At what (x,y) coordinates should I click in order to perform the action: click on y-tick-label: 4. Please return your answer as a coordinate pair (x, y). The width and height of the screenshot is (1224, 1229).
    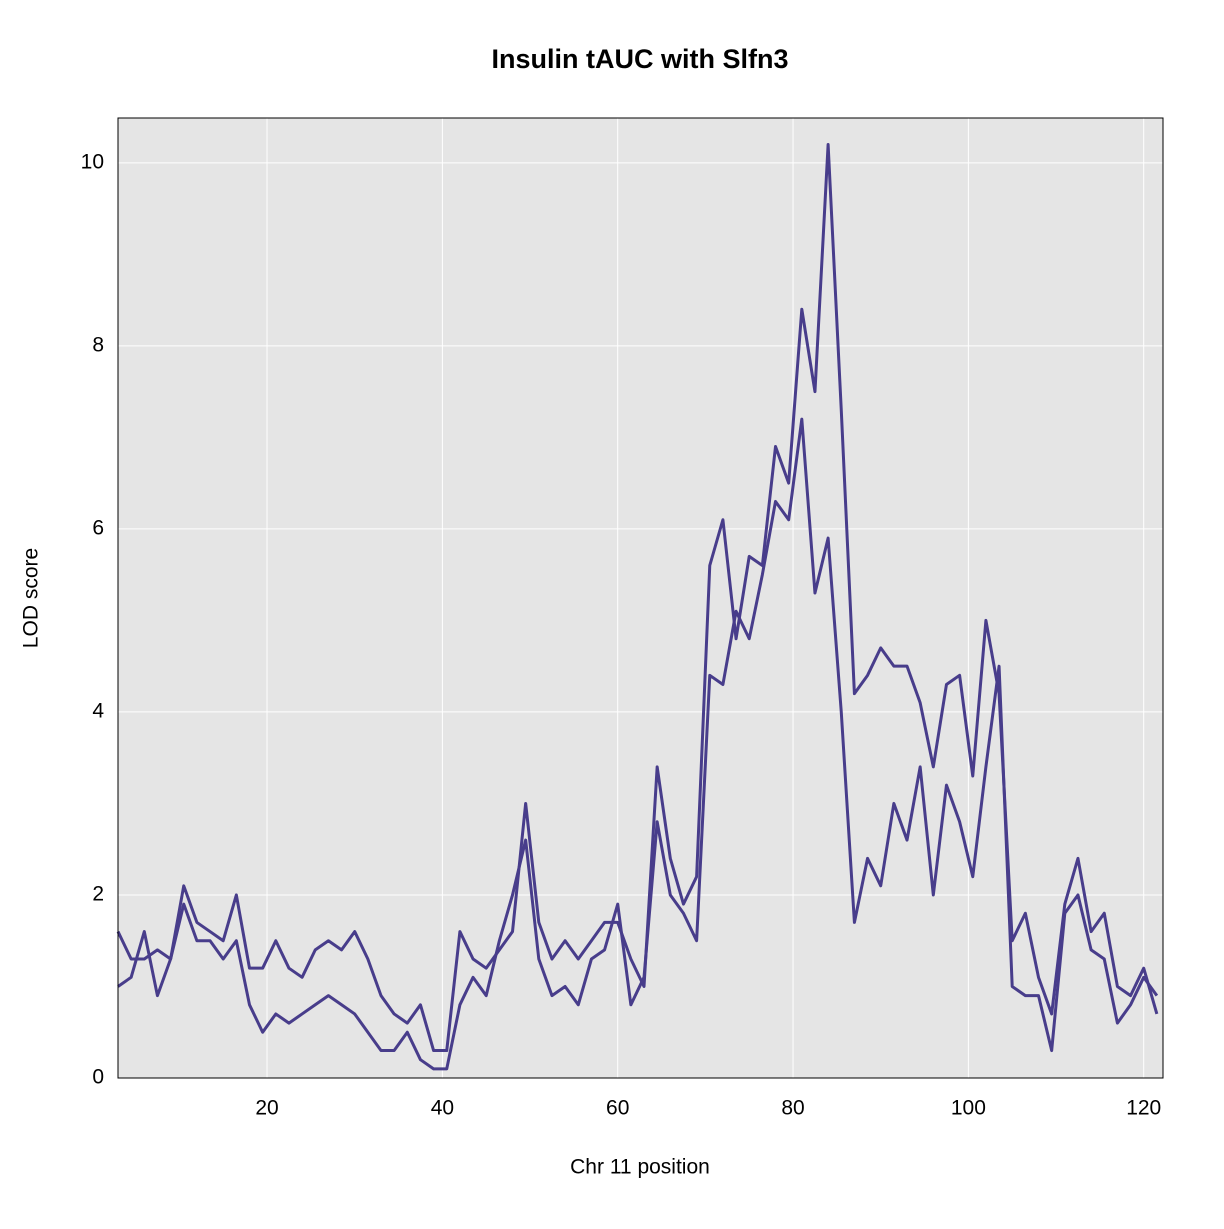
    Looking at the image, I should click on (98, 710).